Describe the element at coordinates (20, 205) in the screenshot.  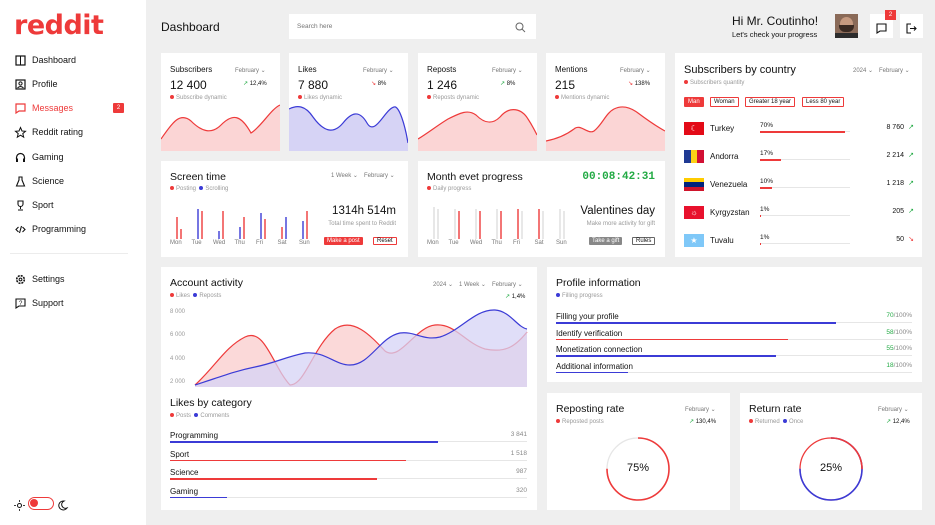
I see `trophy-icon` at that location.